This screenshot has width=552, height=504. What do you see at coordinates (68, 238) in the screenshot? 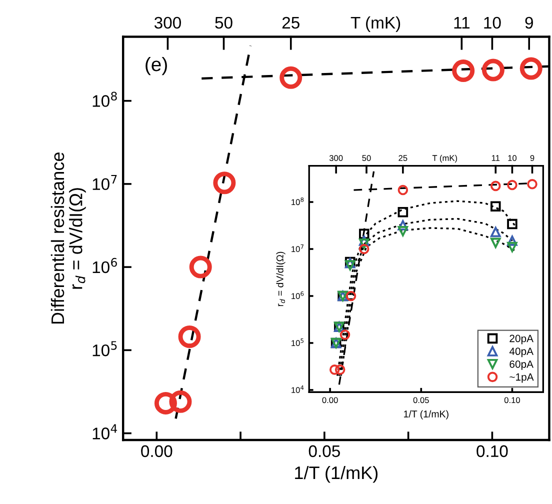
I see `y-axis-title: Differential resistance r$_{d}$ = dV/dI(Ω)` at bounding box center [68, 238].